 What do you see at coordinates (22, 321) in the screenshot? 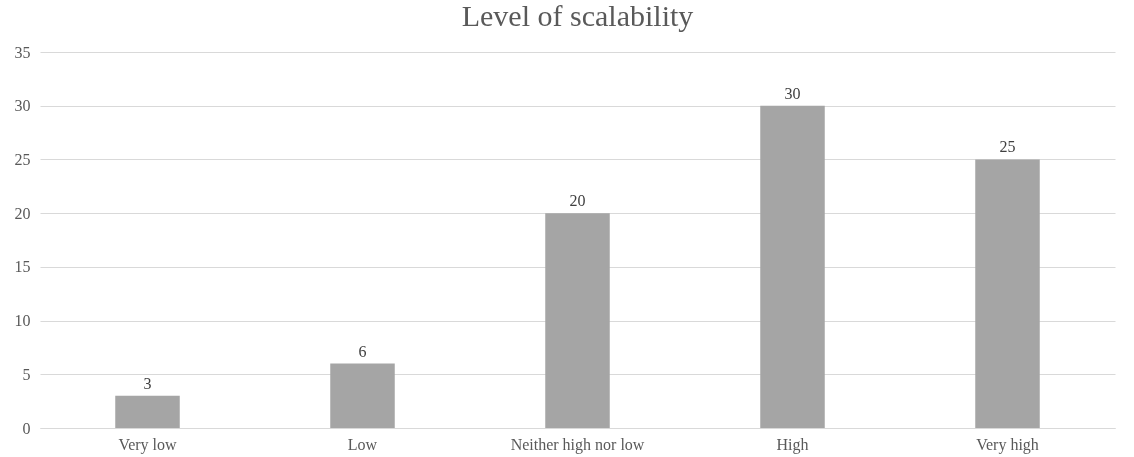
I see `y-tick-label: 10` at bounding box center [22, 321].